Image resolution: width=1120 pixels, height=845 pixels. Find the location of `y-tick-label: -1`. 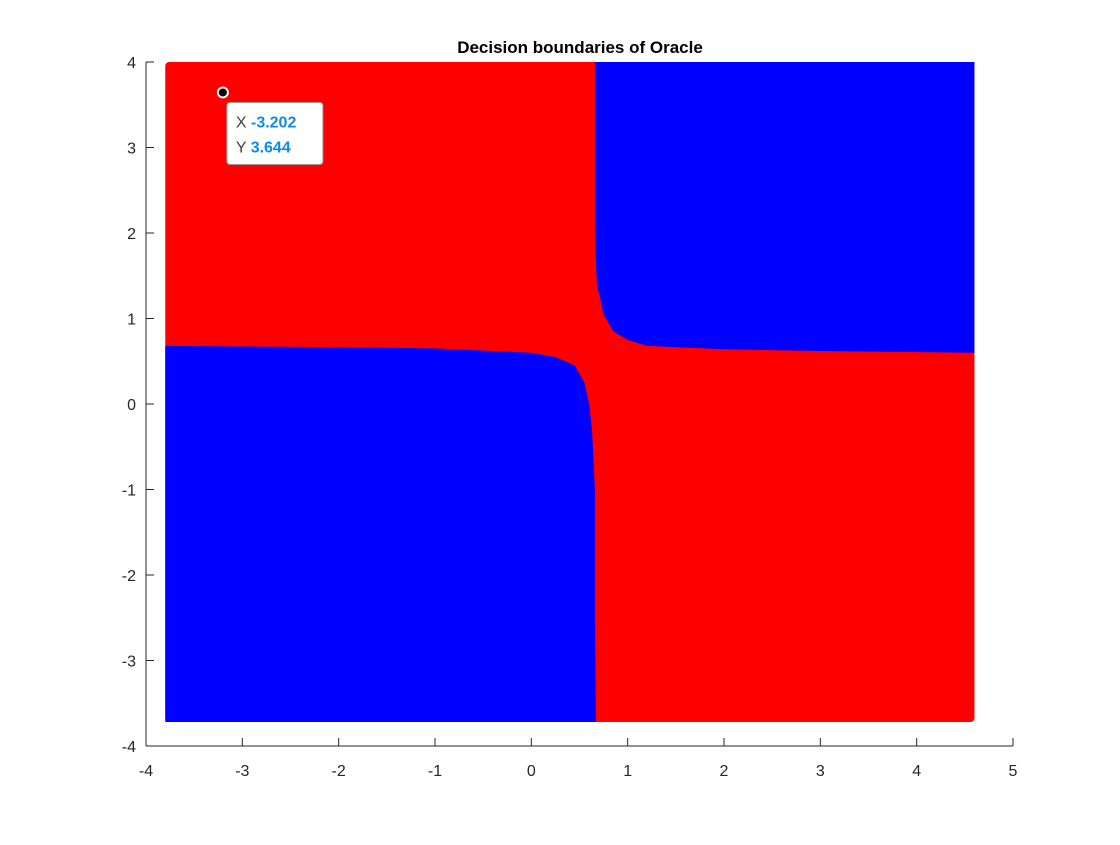

y-tick-label: -1 is located at coordinates (129, 491).